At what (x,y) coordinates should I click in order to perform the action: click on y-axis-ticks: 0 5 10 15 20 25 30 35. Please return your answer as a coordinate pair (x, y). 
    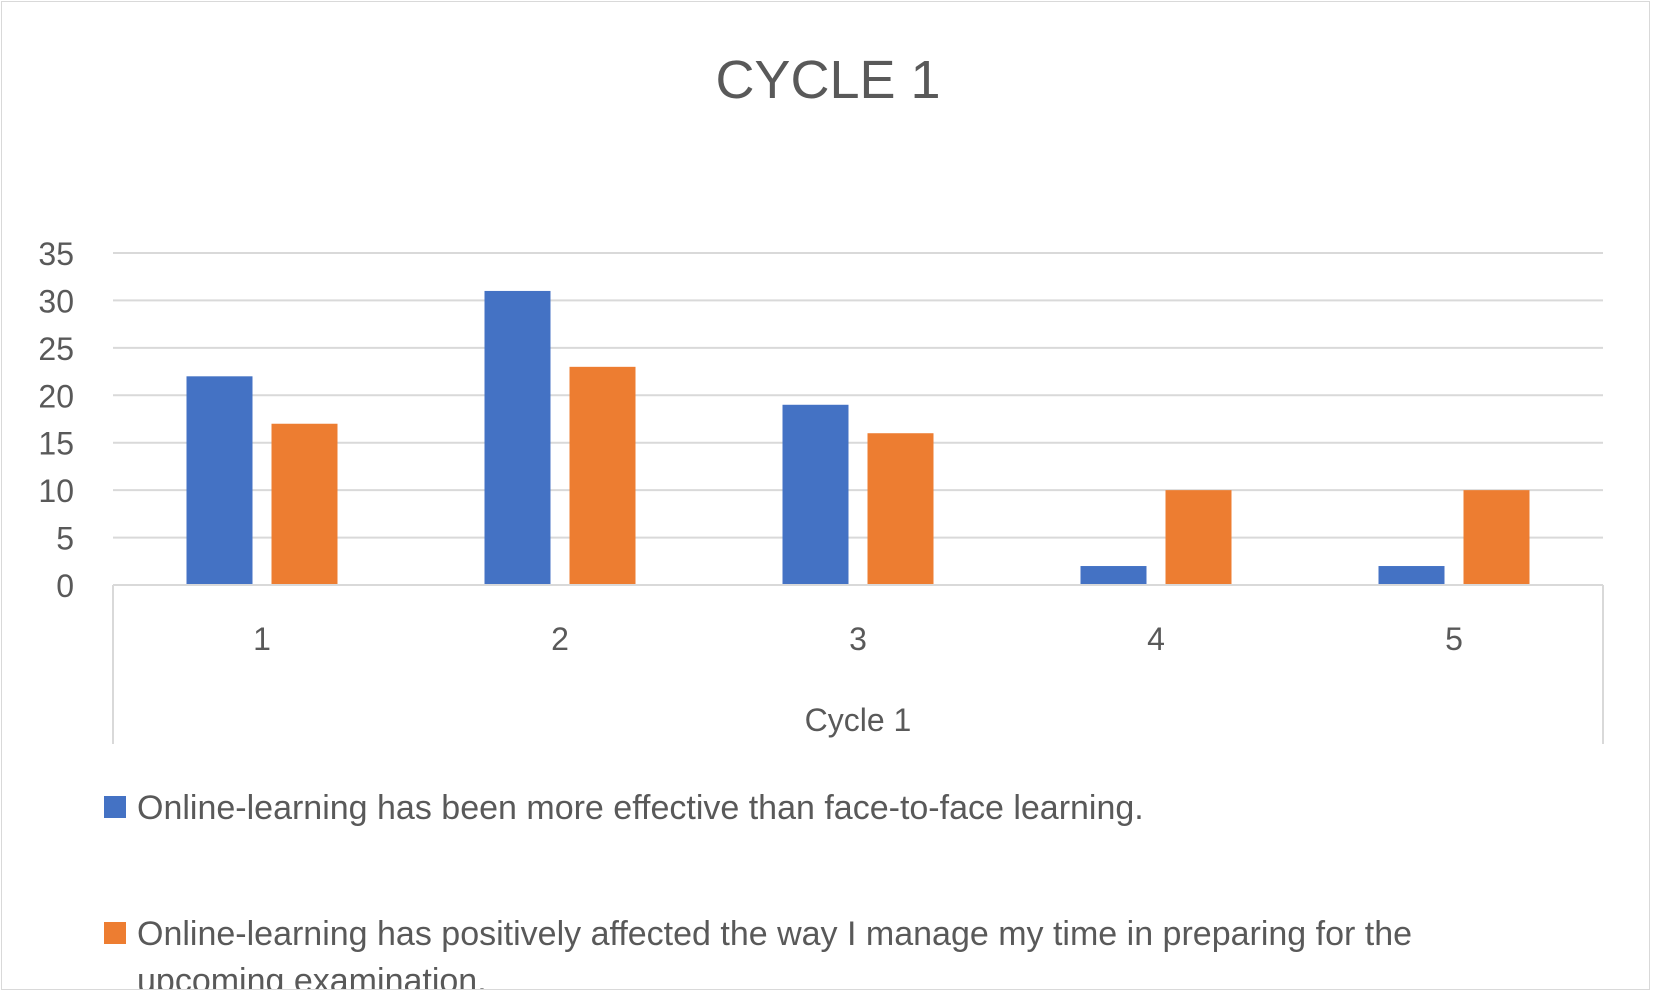
    Looking at the image, I should click on (56, 420).